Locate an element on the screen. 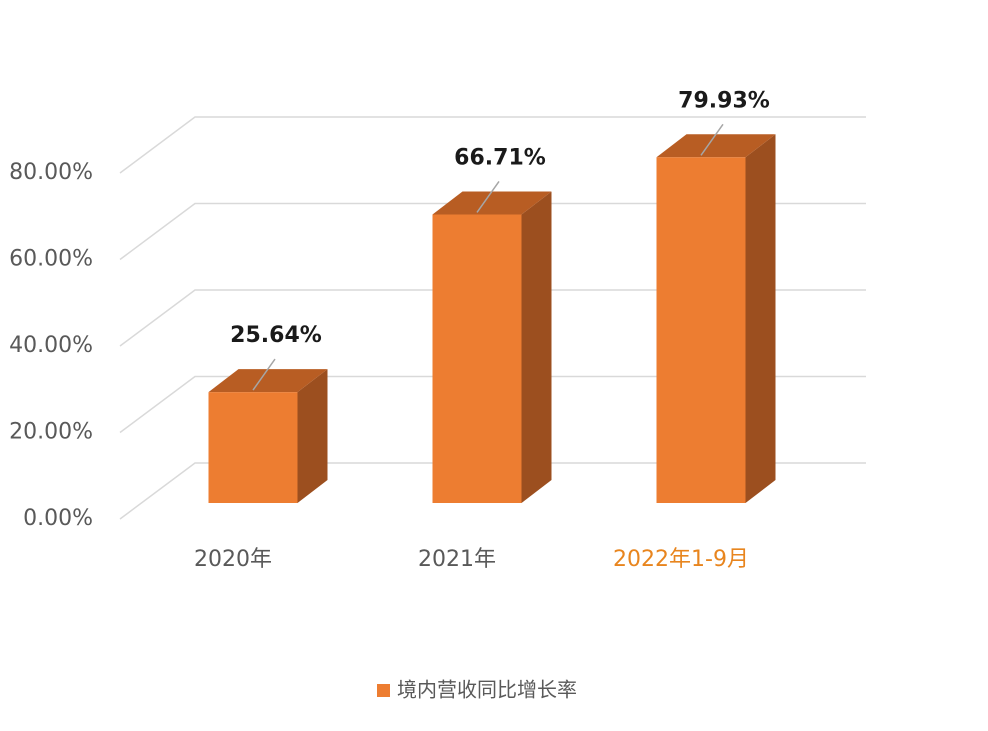 This screenshot has height=731, width=988. data-label: 25.64% is located at coordinates (276, 335).